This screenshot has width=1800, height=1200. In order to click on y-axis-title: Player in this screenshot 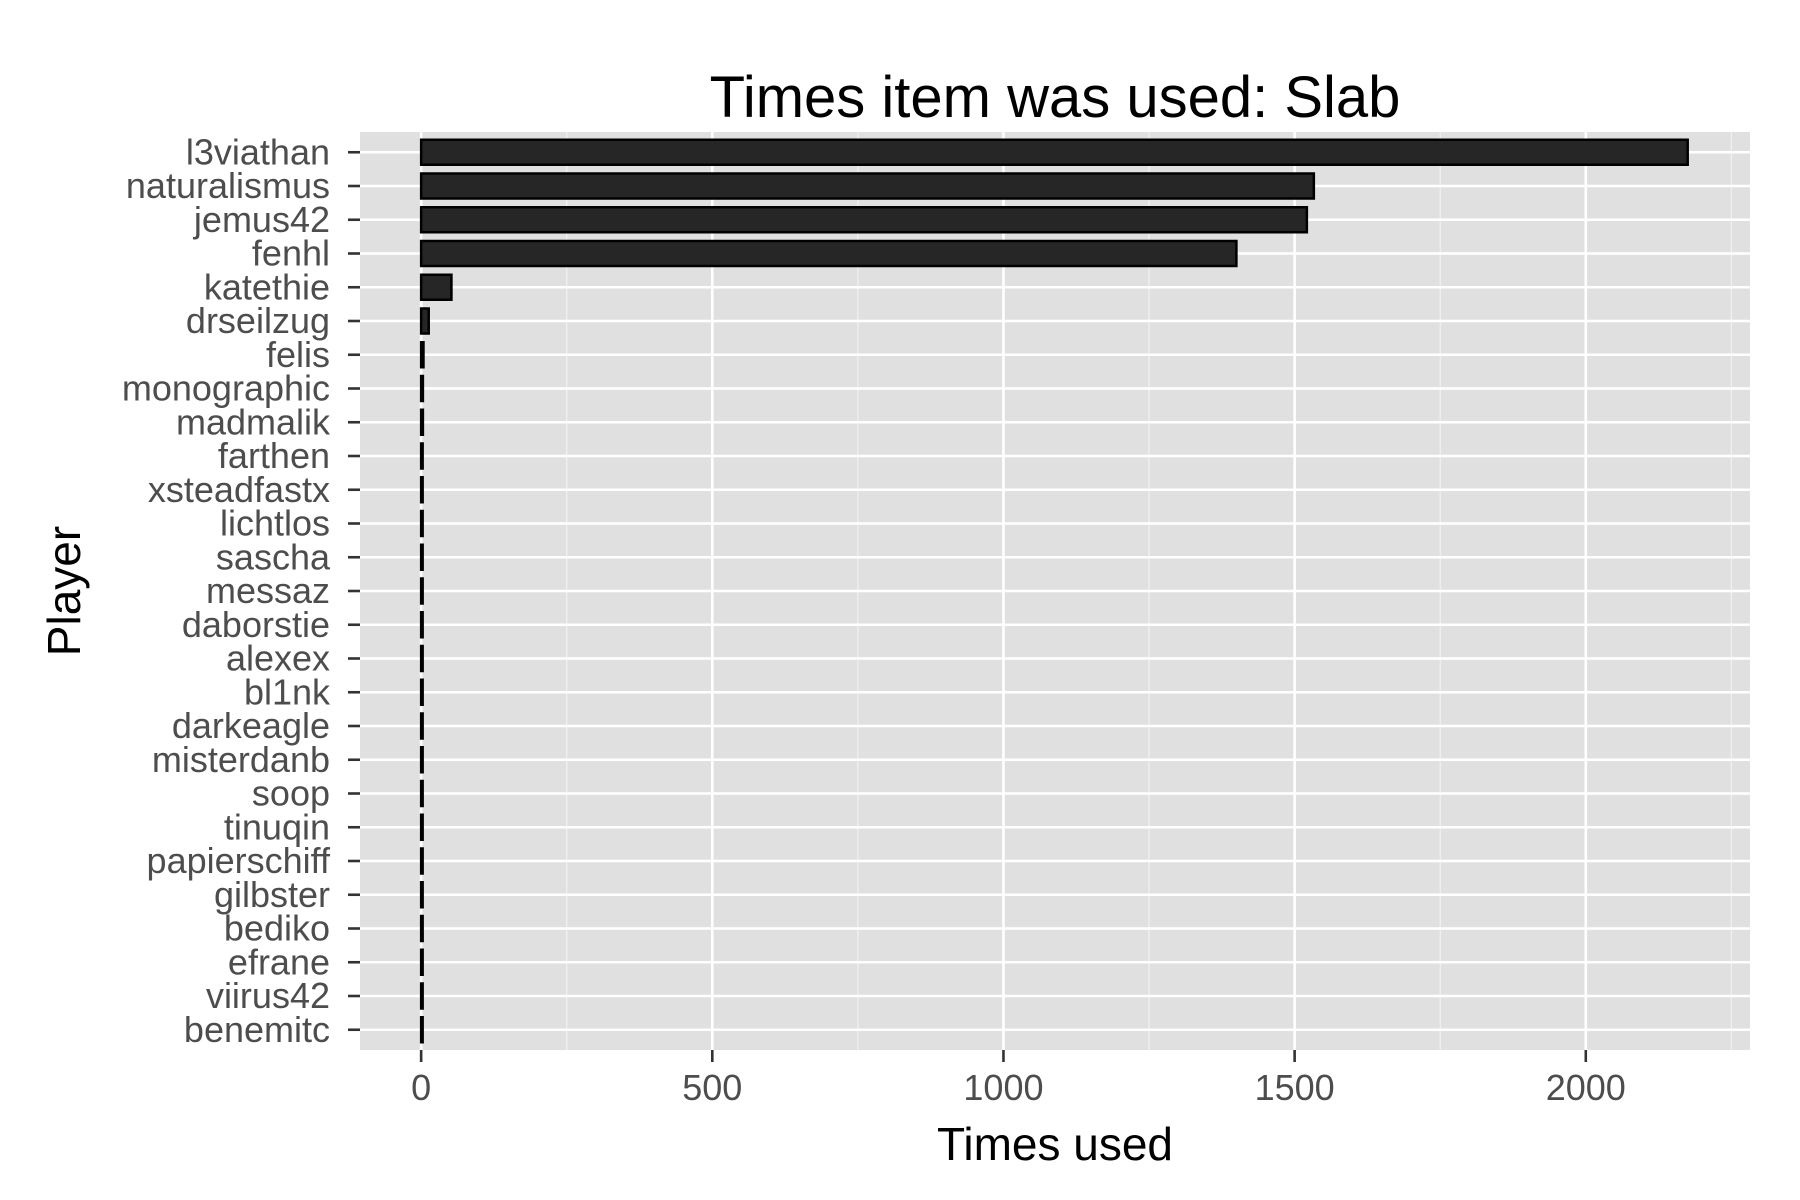, I will do `click(64, 591)`.